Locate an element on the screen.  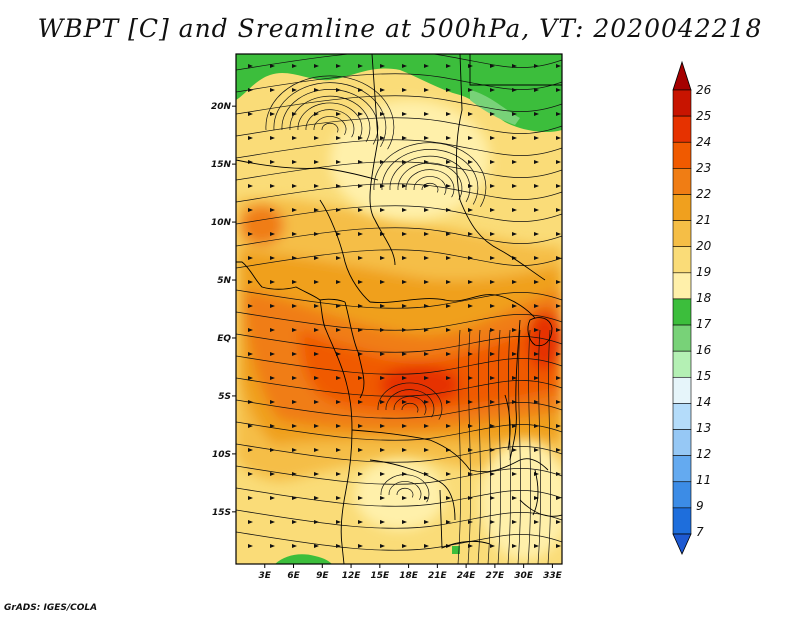
colorbar-label: 18 is located at coordinates (704, 298).